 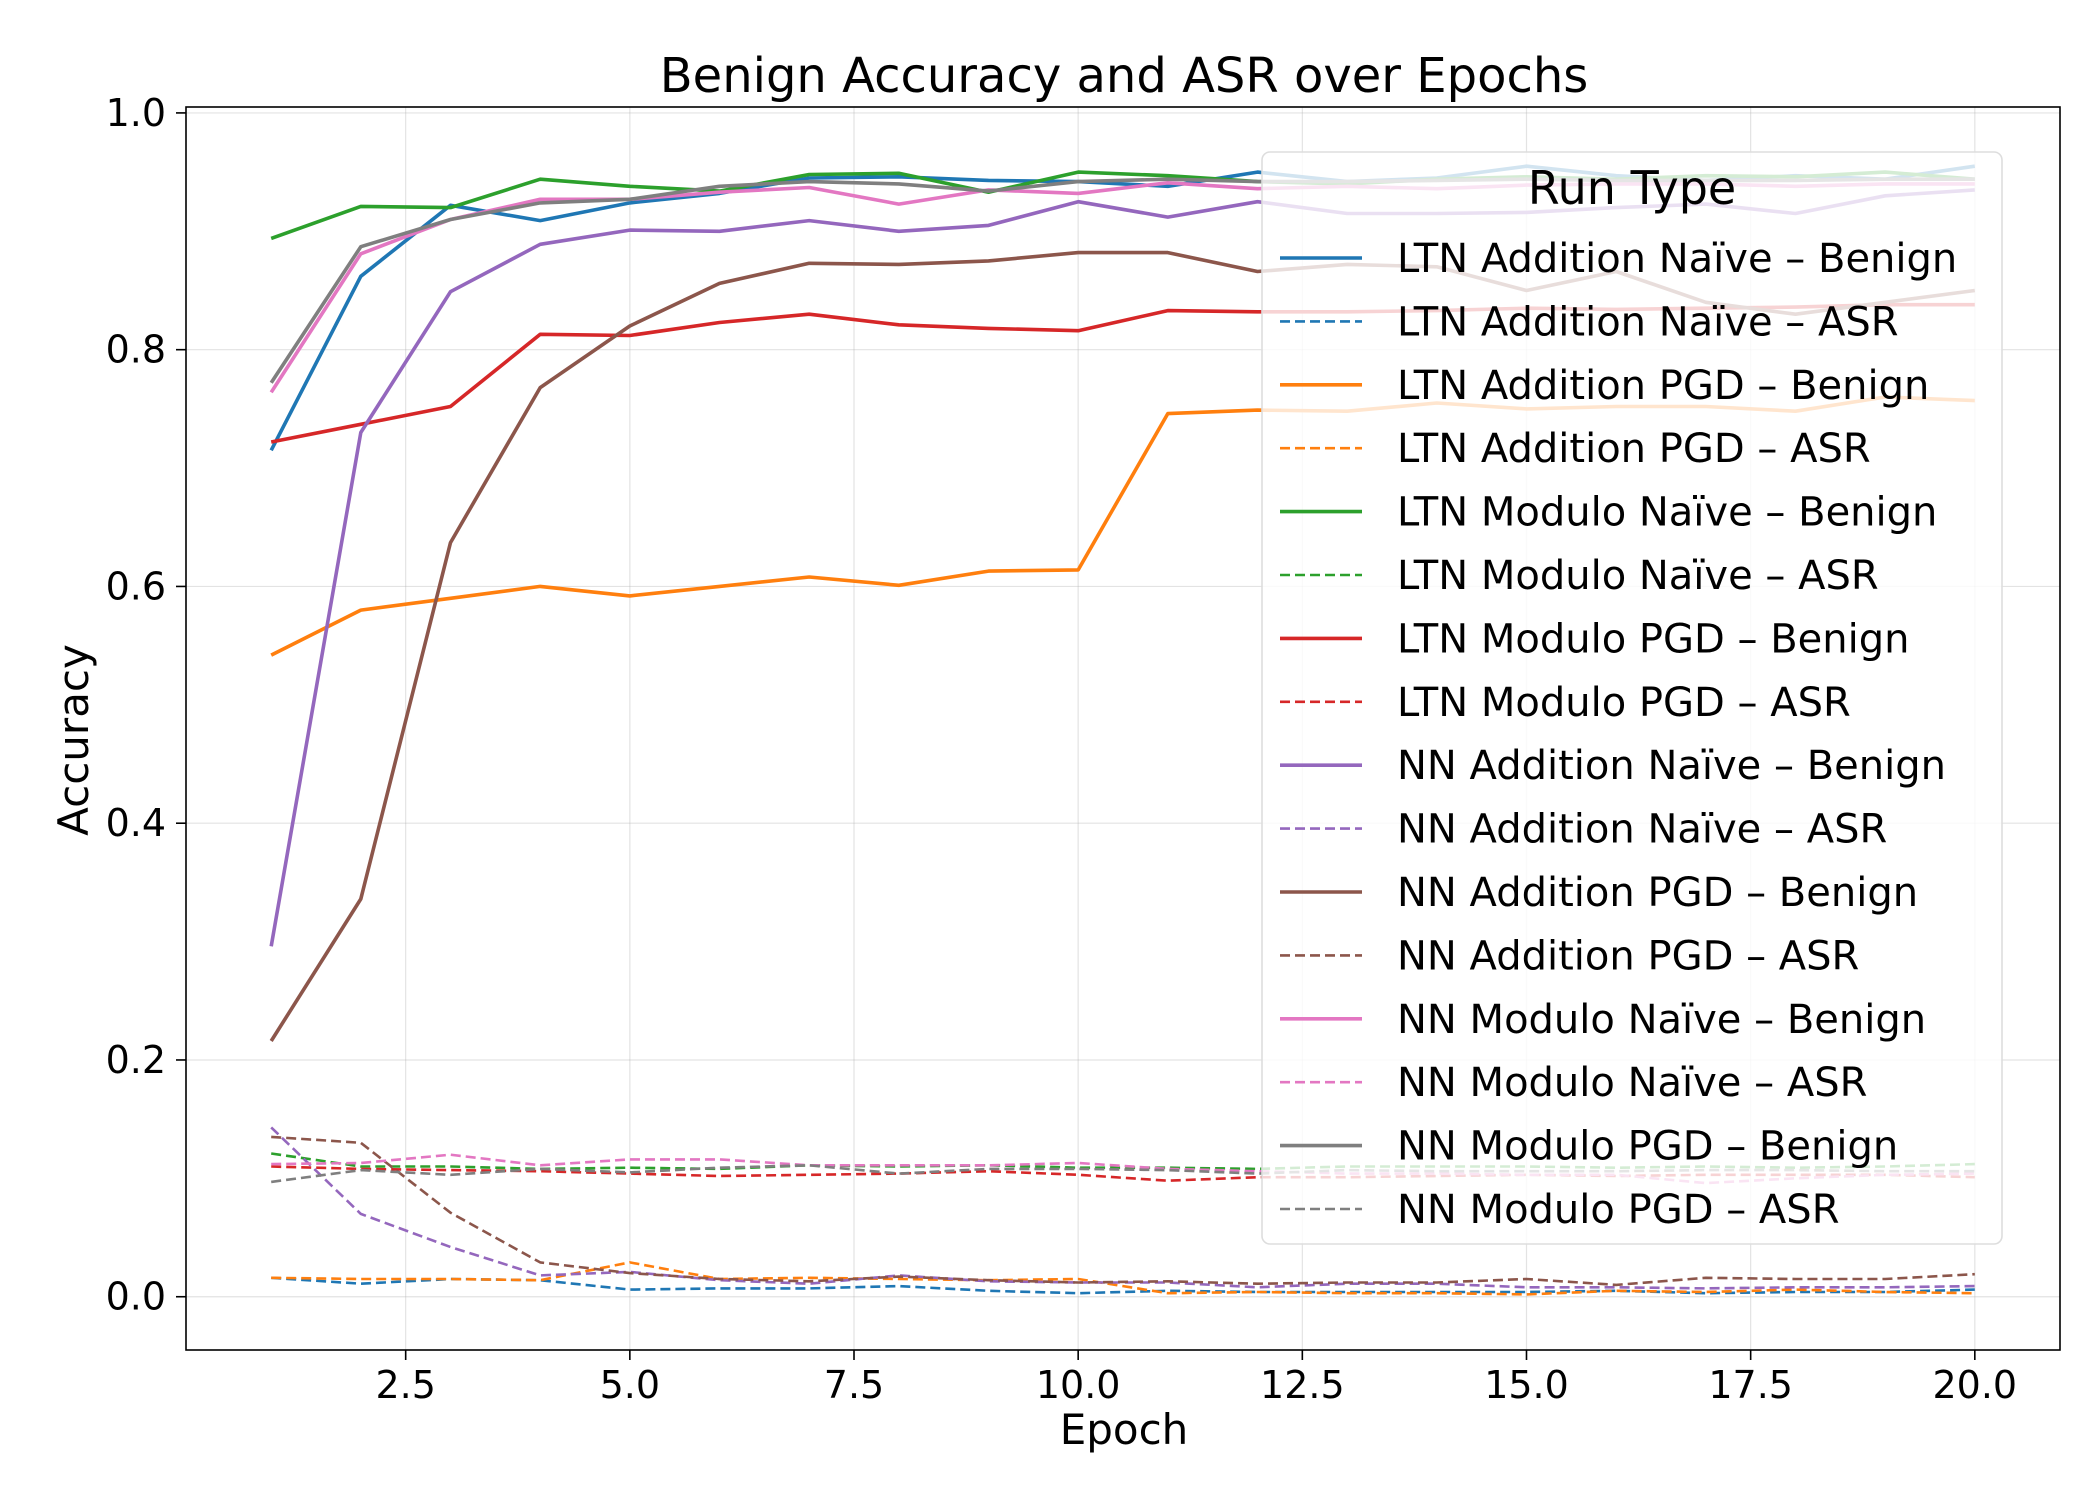 I want to click on legend-entry-label: LTN Addition PGD – ASR, so click(x=1634, y=449).